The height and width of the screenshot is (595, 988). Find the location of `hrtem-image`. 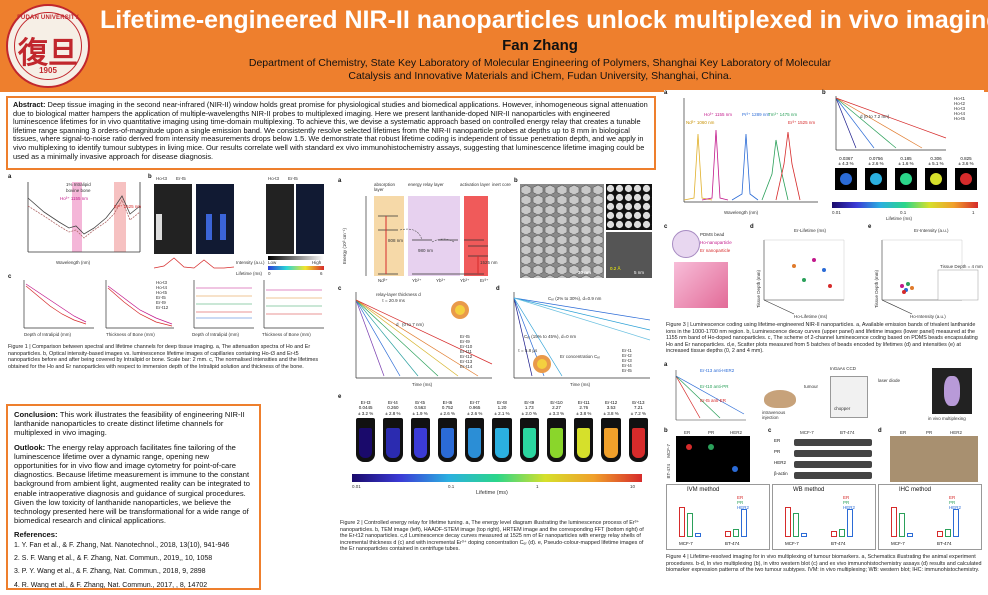

hrtem-image is located at coordinates (629, 255).